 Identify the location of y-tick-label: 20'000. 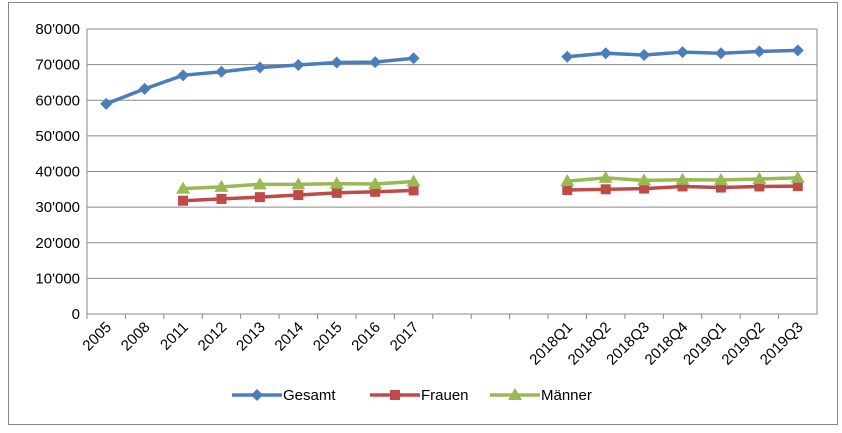
(57, 243).